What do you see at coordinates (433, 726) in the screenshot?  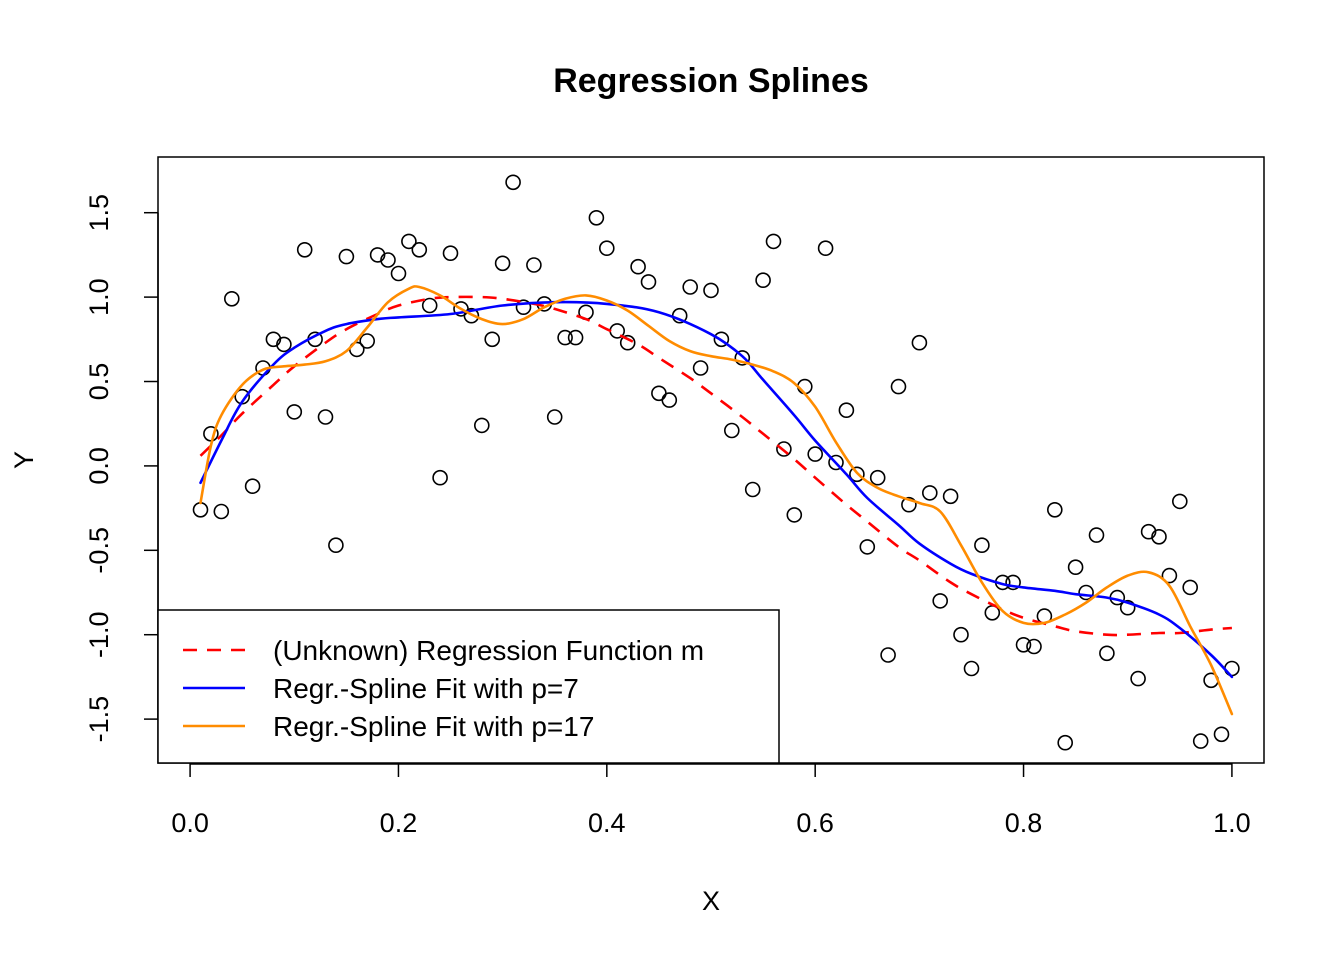 I see `legend-label: Regr.-Spline Fit with p=17` at bounding box center [433, 726].